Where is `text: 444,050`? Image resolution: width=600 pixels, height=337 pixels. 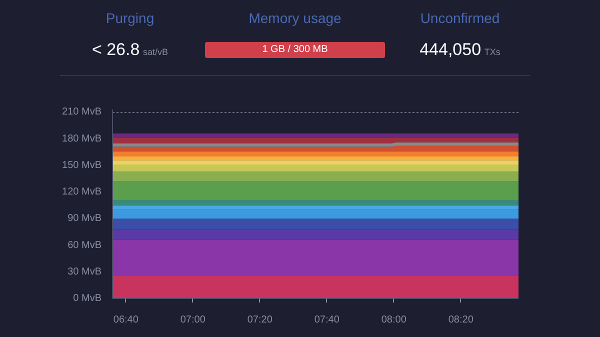 text: 444,050 is located at coordinates (451, 49).